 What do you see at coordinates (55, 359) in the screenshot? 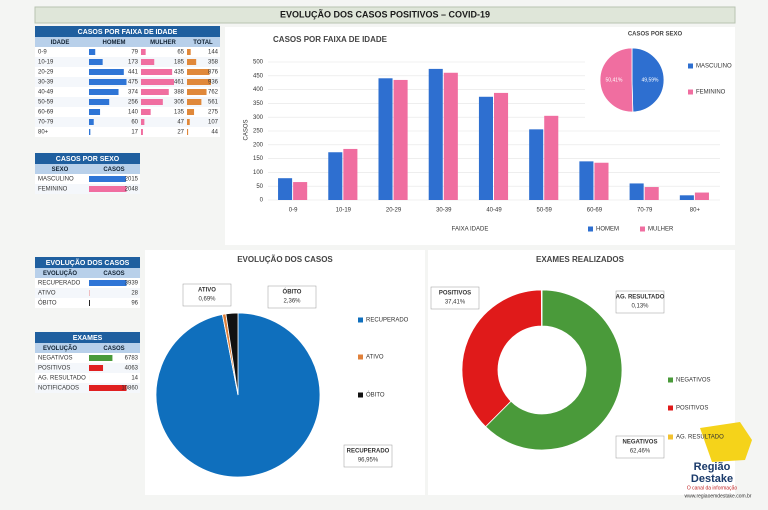
I see `row-label: NEGATIVOS` at bounding box center [55, 359].